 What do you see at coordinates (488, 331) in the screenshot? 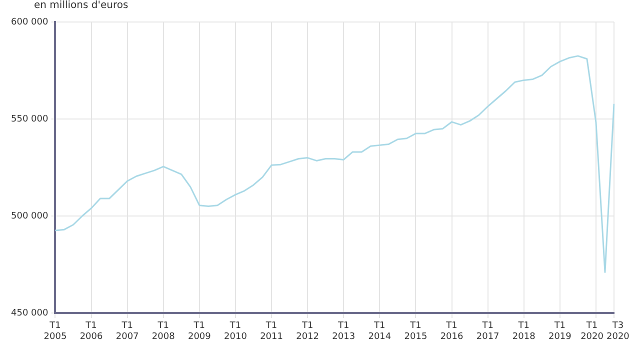
I see `x-tick-label: T1 2017` at bounding box center [488, 331].